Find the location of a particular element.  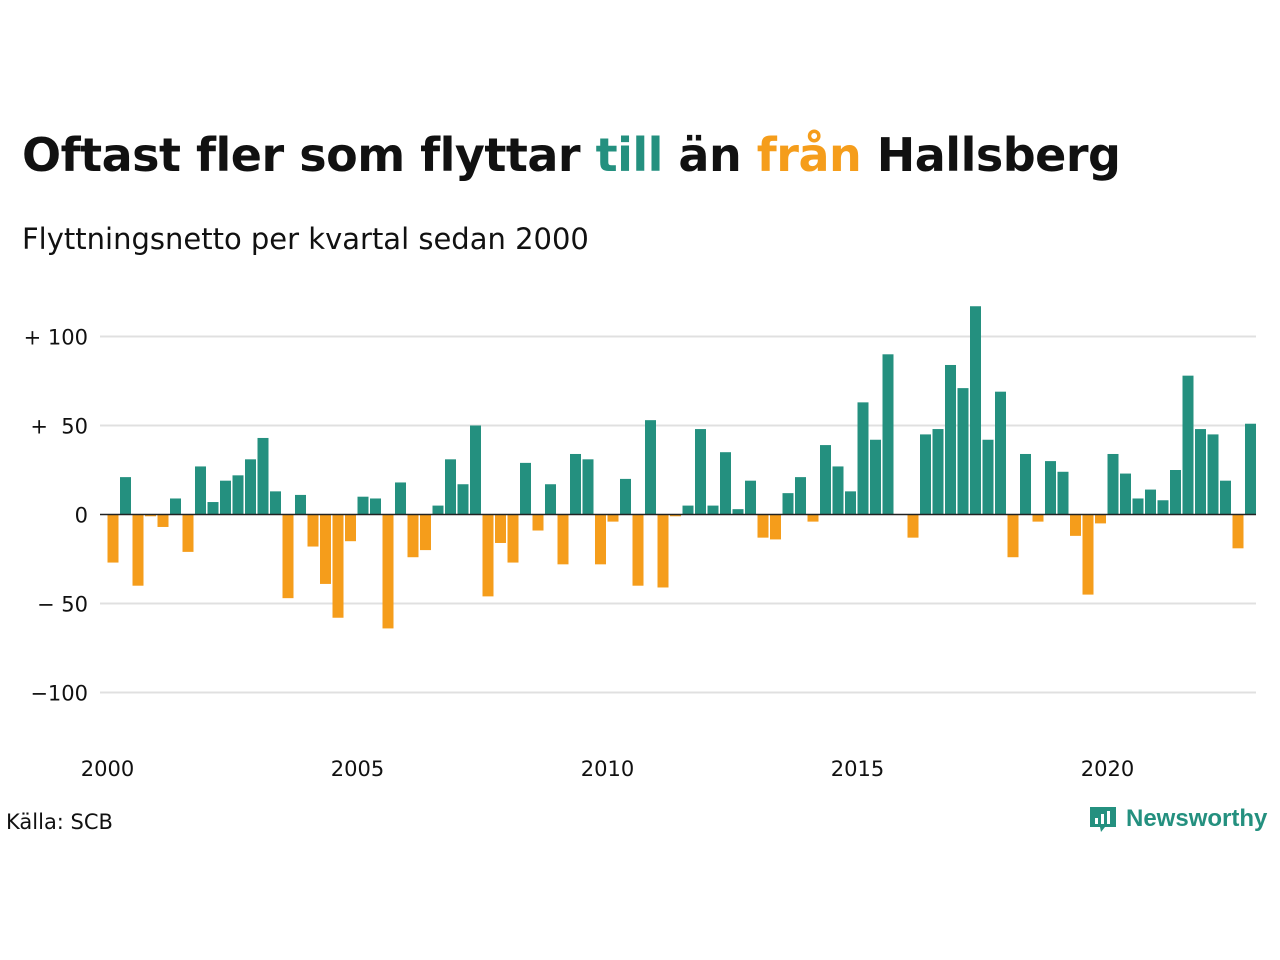

x-tick-label: 2000 is located at coordinates (107, 769).